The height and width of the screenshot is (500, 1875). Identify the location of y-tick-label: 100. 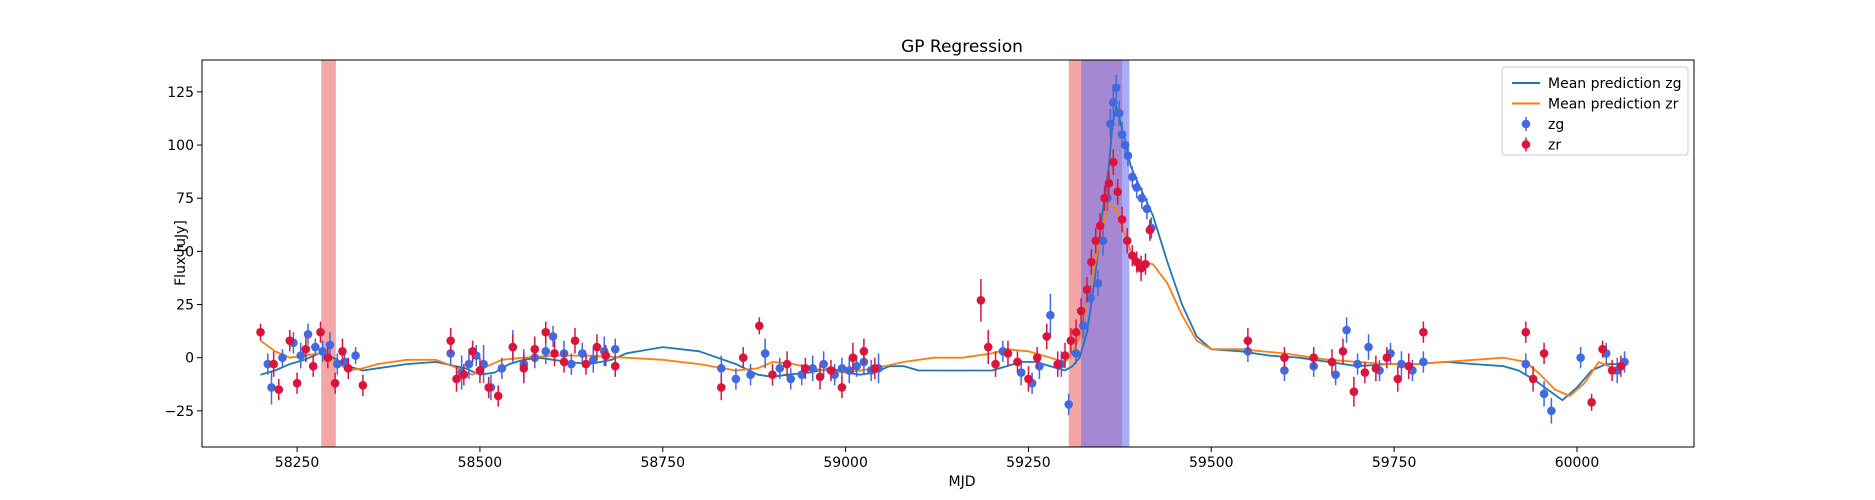
(180, 146).